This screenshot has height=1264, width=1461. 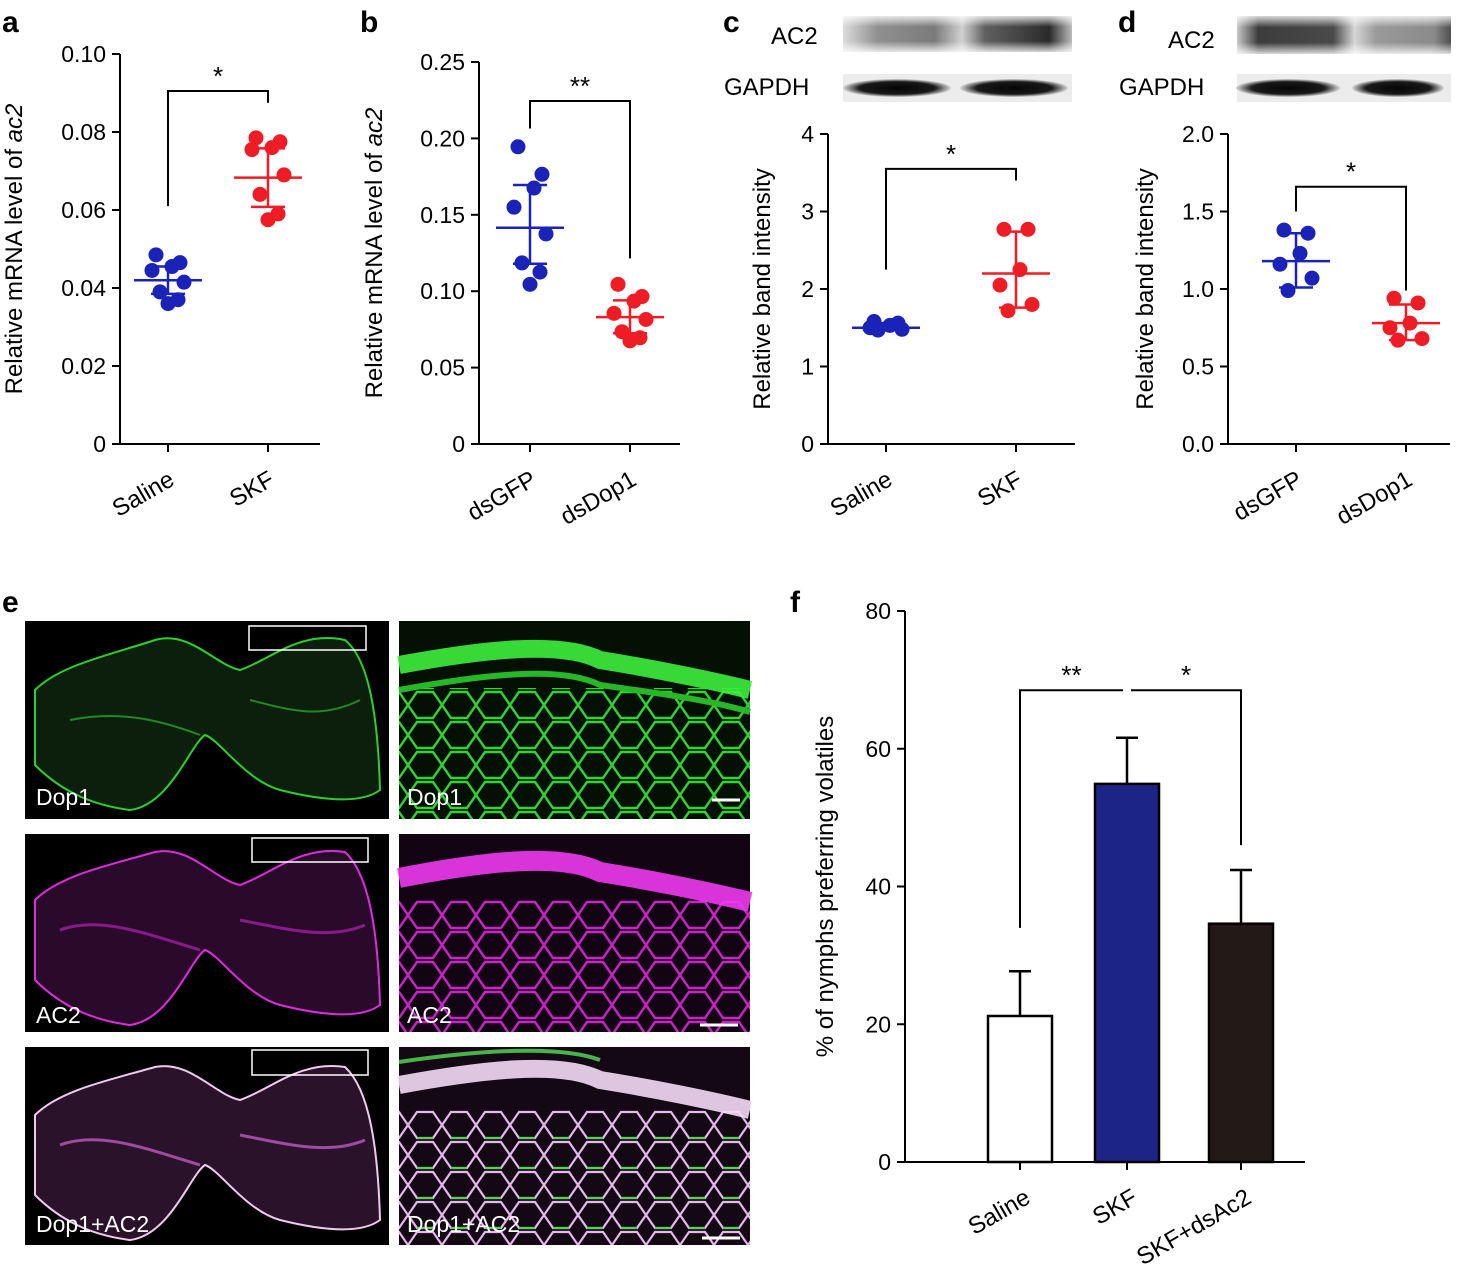 I want to click on micrograph-label-merge-left: Dop1+AC2, so click(x=92, y=1224).